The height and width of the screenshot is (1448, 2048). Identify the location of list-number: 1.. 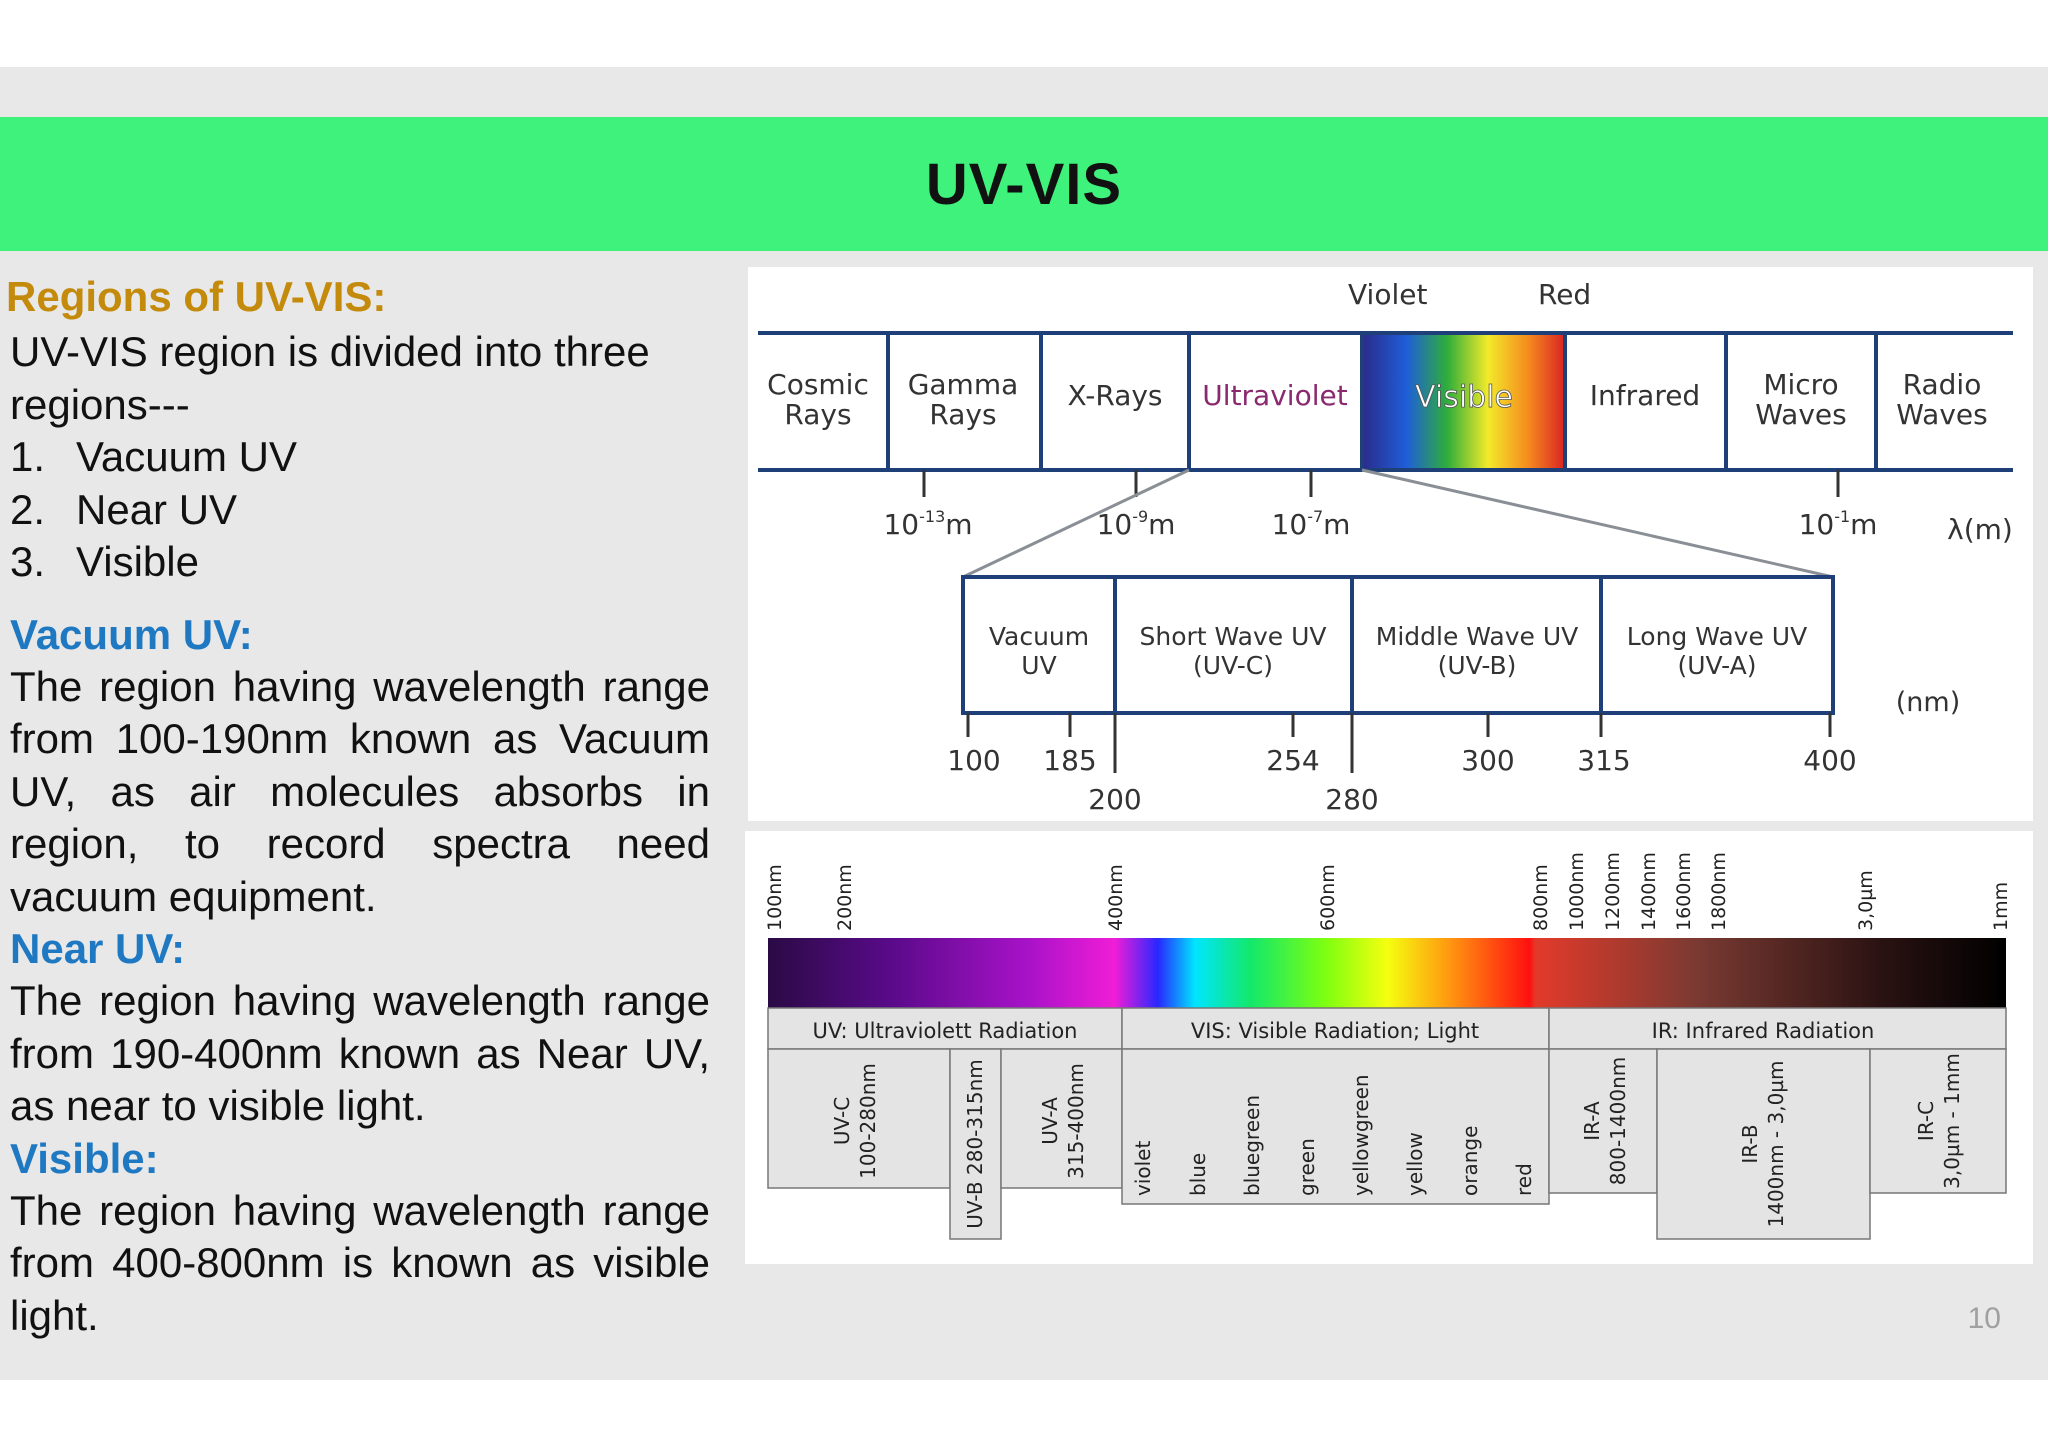
(28, 456).